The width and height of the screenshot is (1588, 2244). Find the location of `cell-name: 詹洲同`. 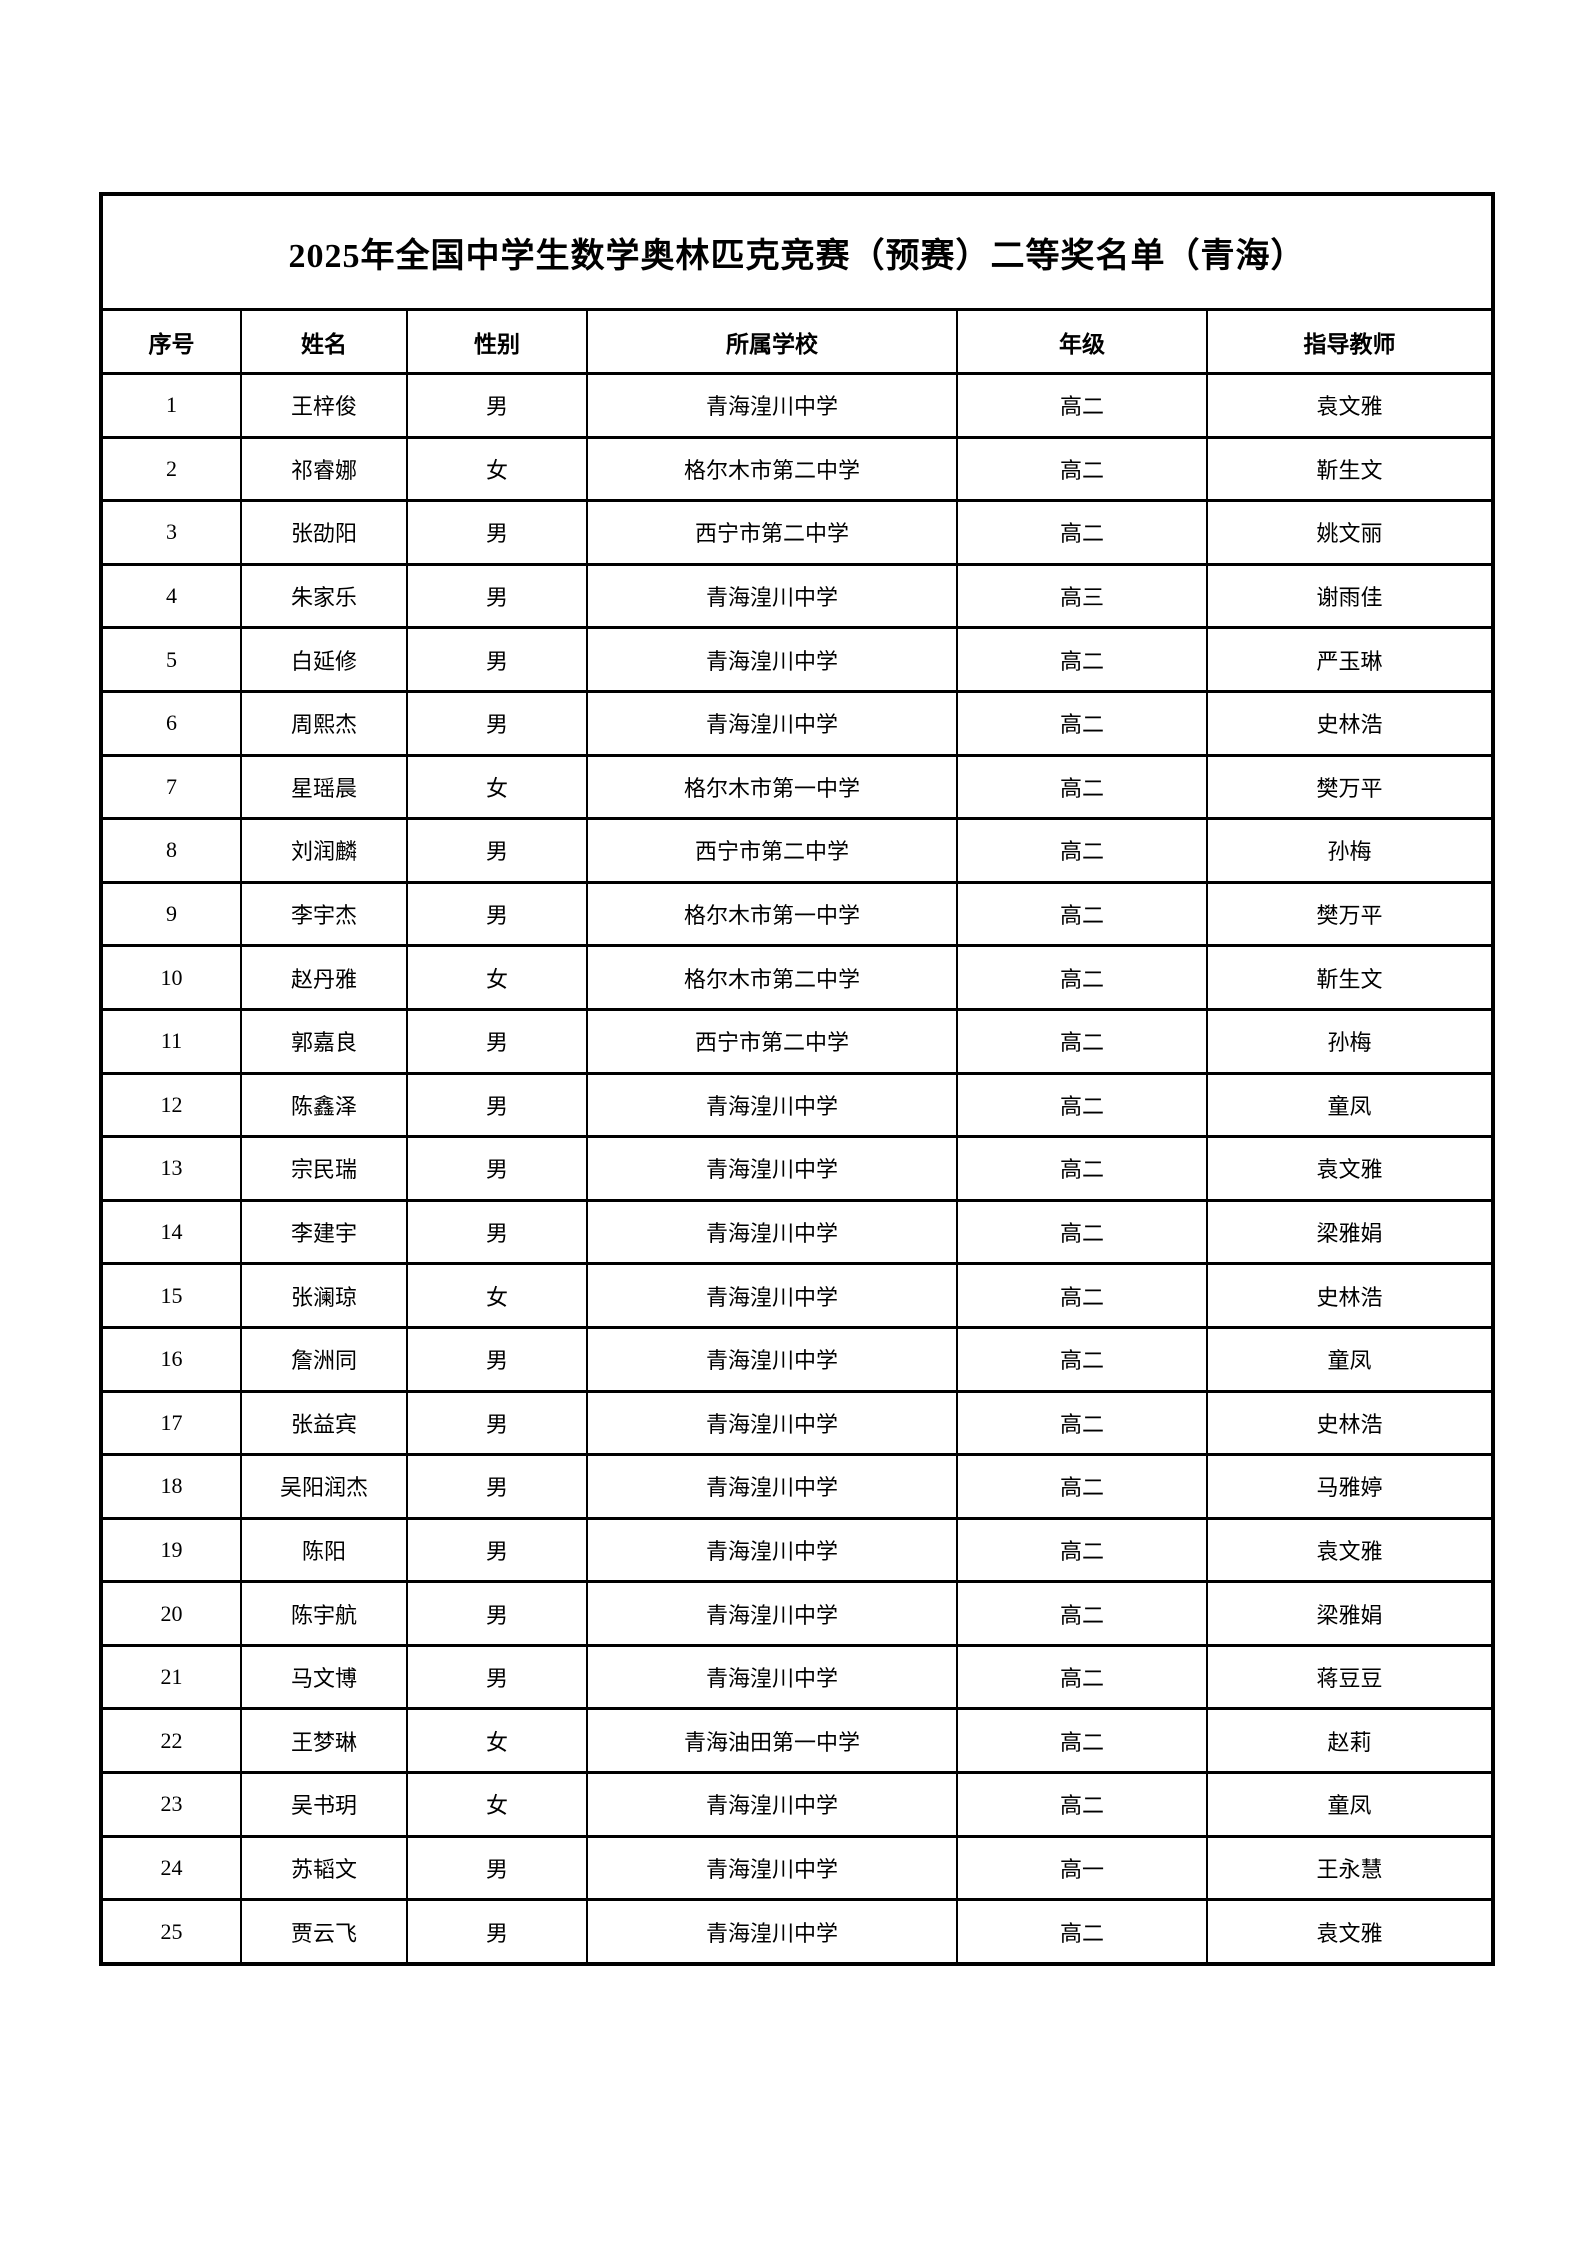

cell-name: 詹洲同 is located at coordinates (324, 1359).